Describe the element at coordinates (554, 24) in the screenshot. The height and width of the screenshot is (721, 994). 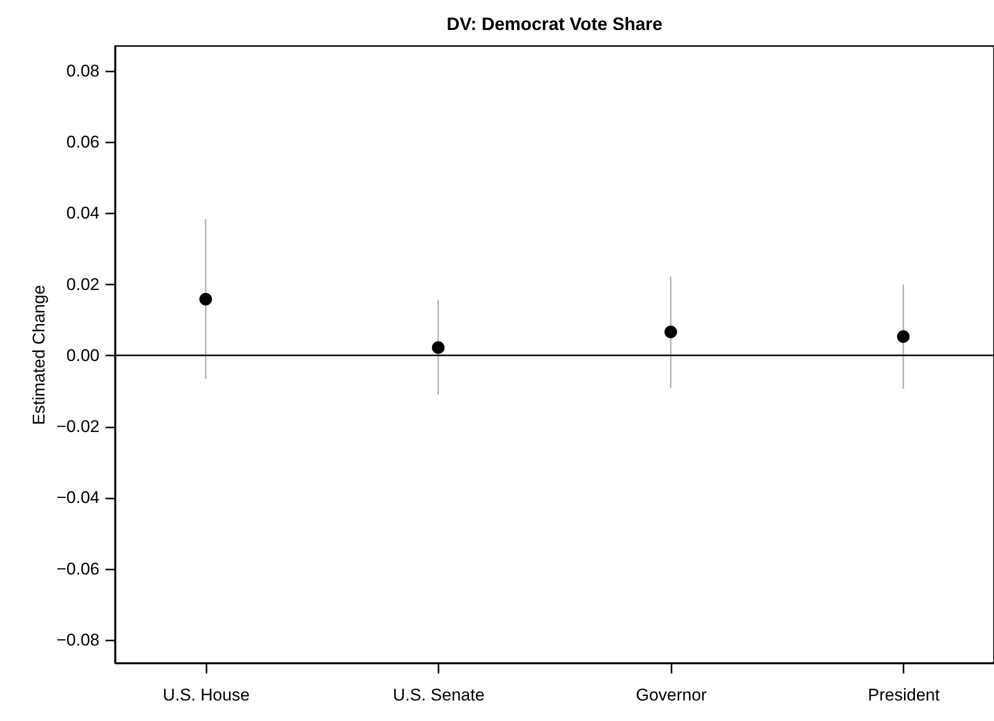
I see `chart-title: DV: Democrat Vote Share` at that location.